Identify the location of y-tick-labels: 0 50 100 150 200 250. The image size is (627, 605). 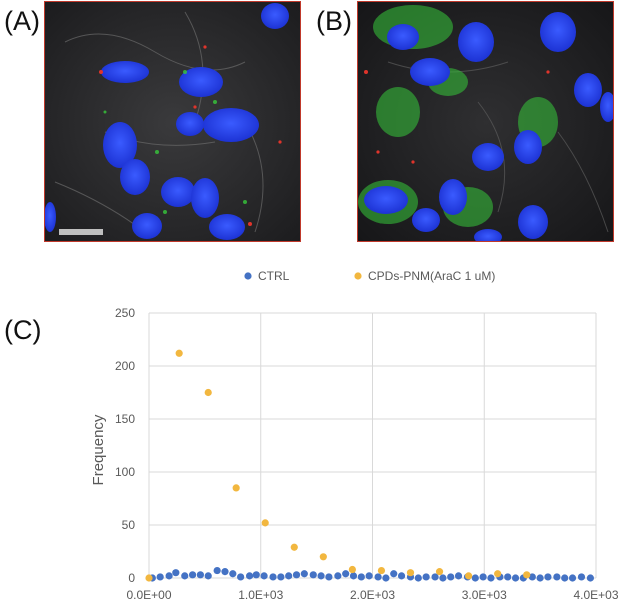
(125, 445).